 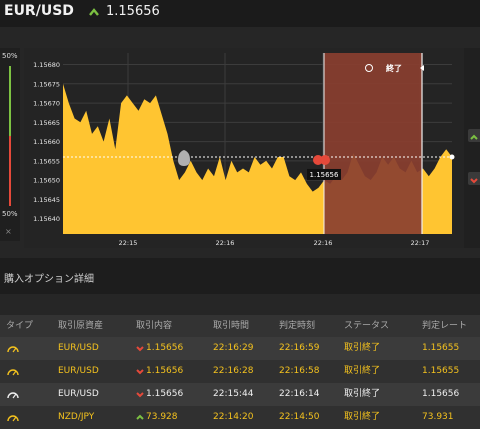 What do you see at coordinates (46, 65) in the screenshot?
I see `y-tick-label: 1.15680` at bounding box center [46, 65].